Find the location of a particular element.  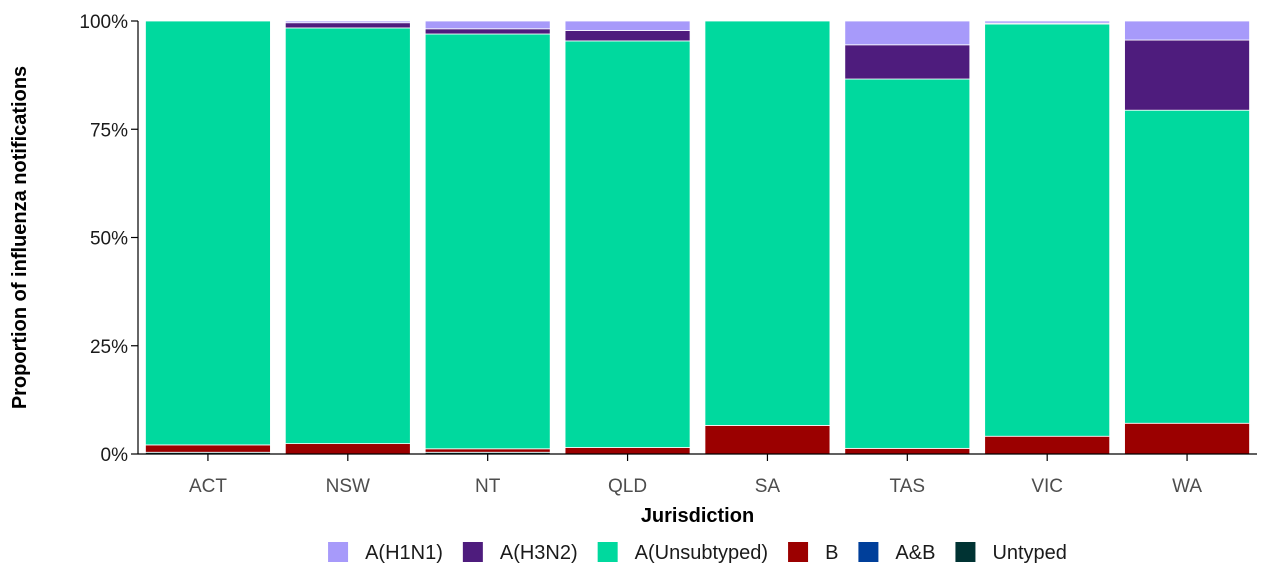

y-tick-label: 50% is located at coordinates (109, 239).